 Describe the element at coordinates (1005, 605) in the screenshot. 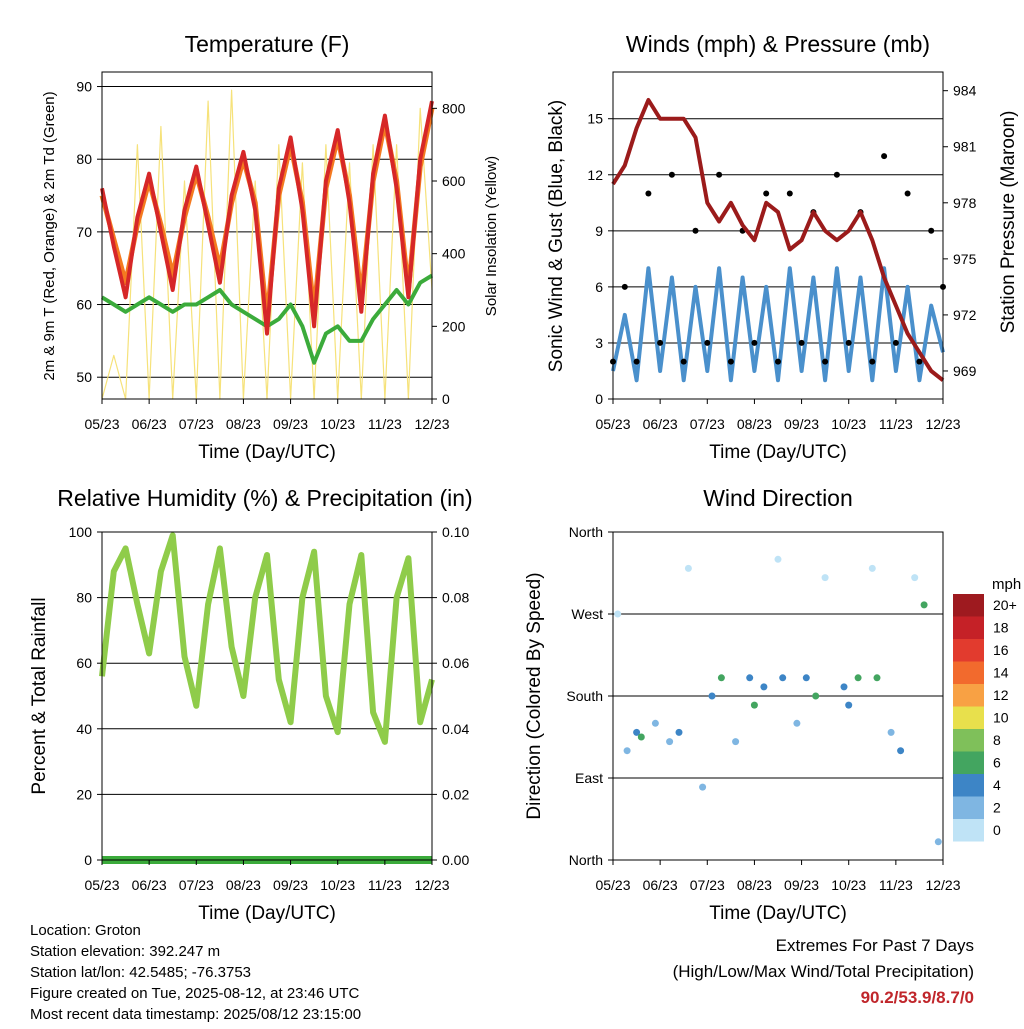

I see `legend-label: 20+` at that location.